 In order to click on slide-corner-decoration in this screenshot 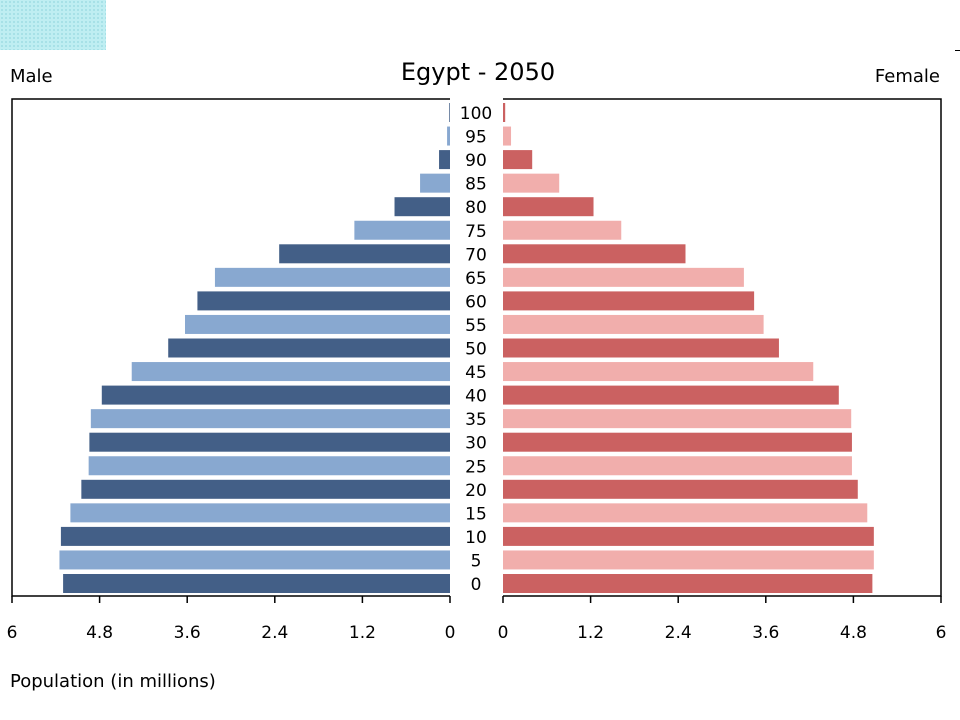, I will do `click(53, 25)`.